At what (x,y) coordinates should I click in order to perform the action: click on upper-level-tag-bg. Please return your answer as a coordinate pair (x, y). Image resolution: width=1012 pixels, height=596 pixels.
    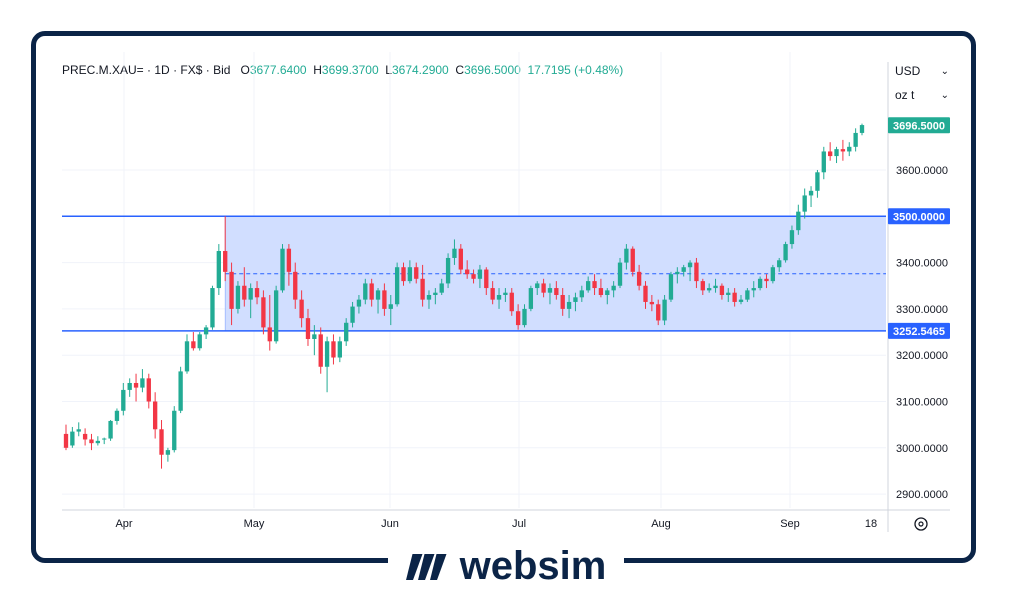
    Looking at the image, I should click on (919, 216).